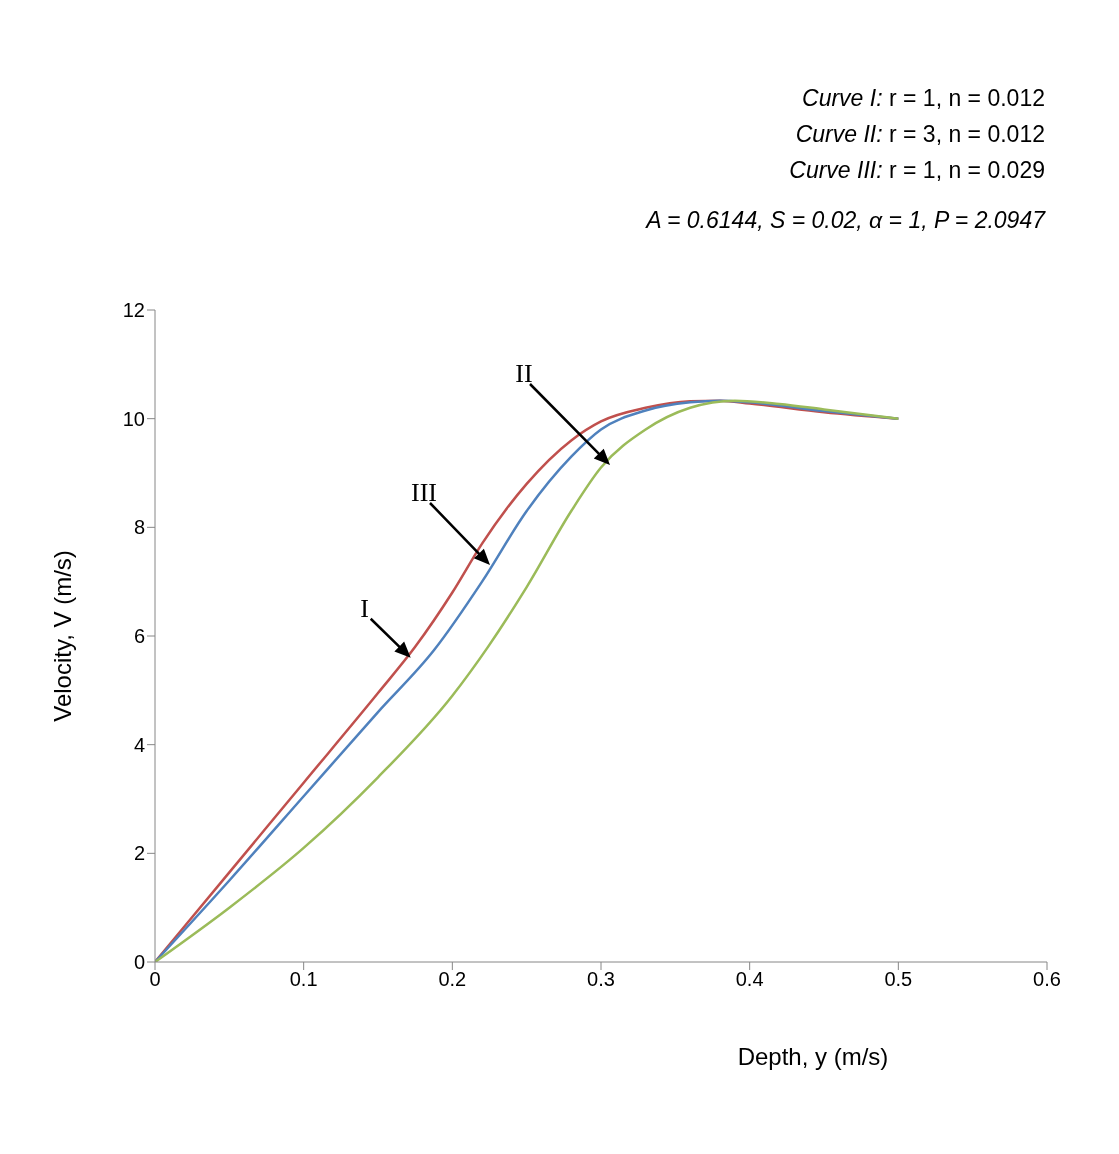 The height and width of the screenshot is (1154, 1119). Describe the element at coordinates (139, 744) in the screenshot. I see `y-tick-label: 4` at that location.